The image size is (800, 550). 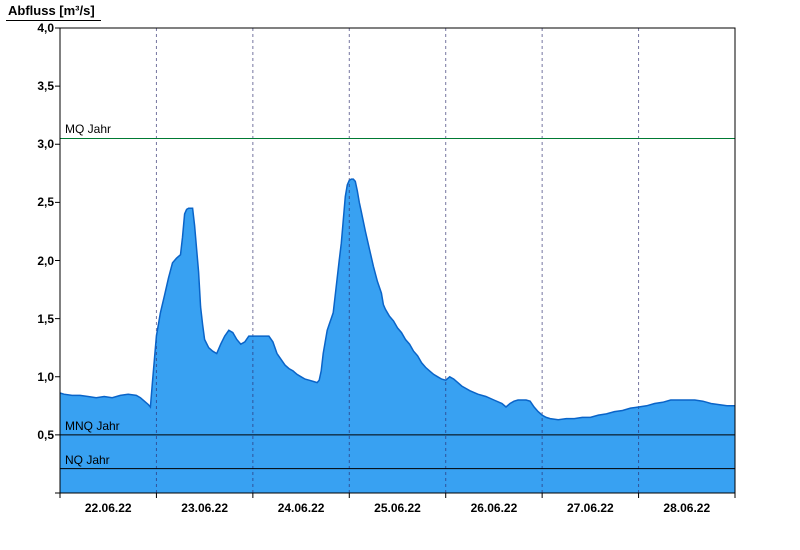 I want to click on x-tick-label: 26.06.22, so click(x=494, y=508).